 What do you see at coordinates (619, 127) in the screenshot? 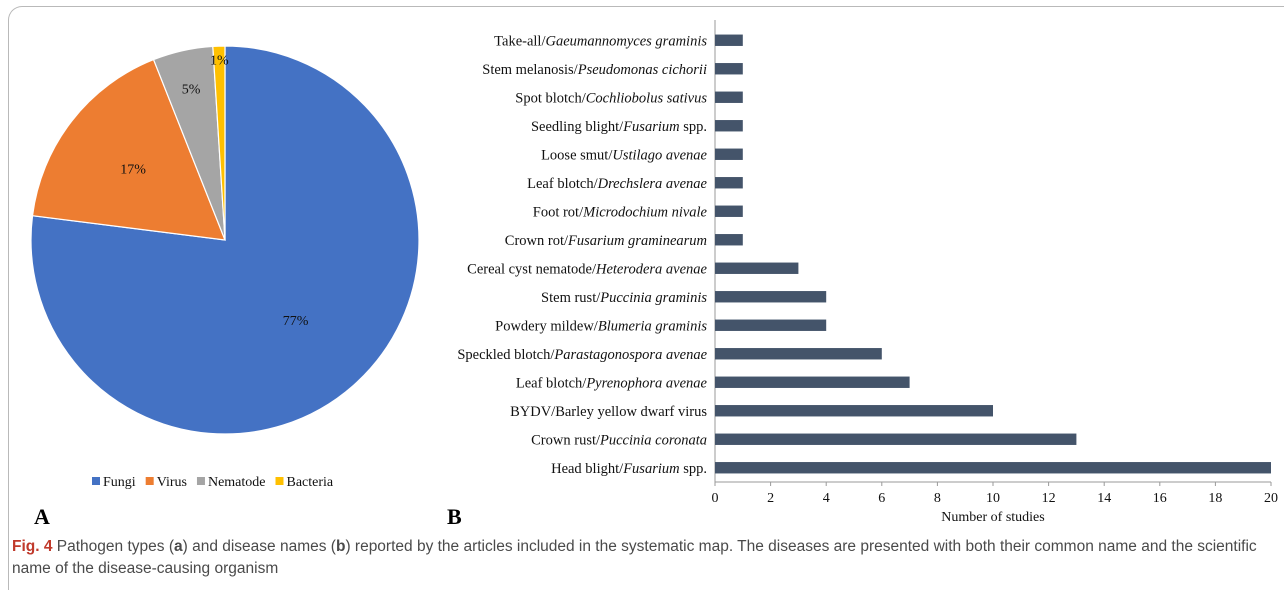
I see `y-tick-label: Seedling blight/Fusarium spp.` at bounding box center [619, 127].